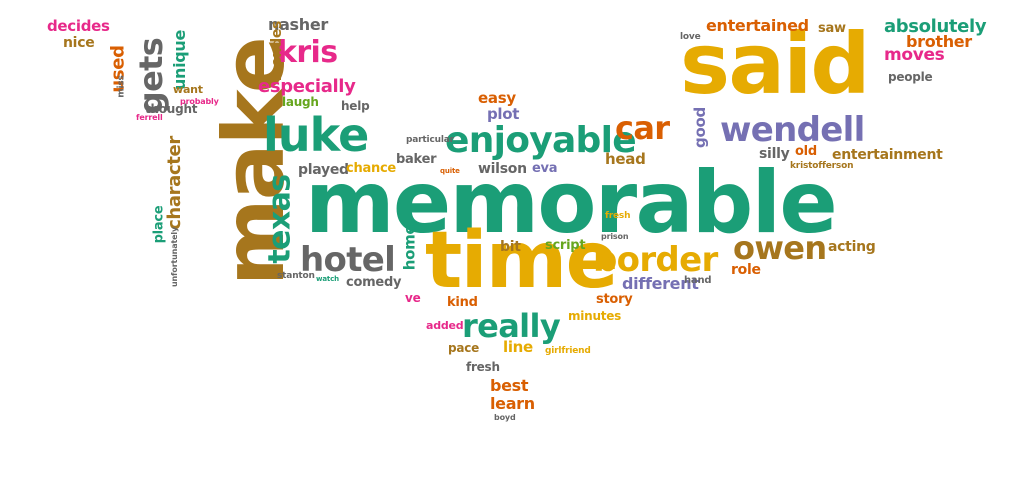 The height and width of the screenshot is (504, 1023). What do you see at coordinates (505, 417) in the screenshot?
I see `word-learn: boyd` at bounding box center [505, 417].